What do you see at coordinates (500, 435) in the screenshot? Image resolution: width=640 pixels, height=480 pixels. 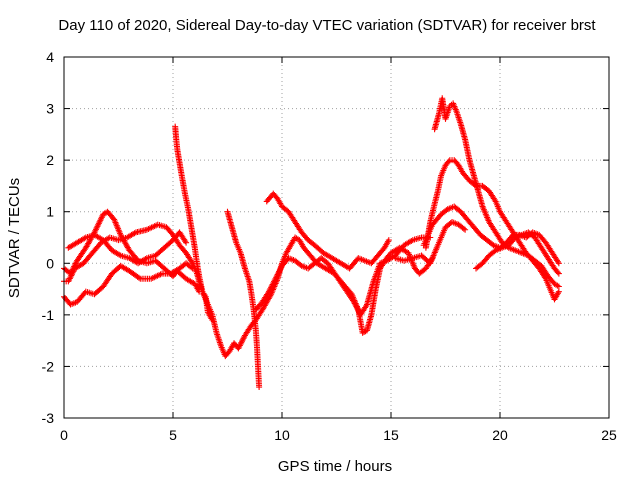 I see `x-tick-label: 20` at bounding box center [500, 435].